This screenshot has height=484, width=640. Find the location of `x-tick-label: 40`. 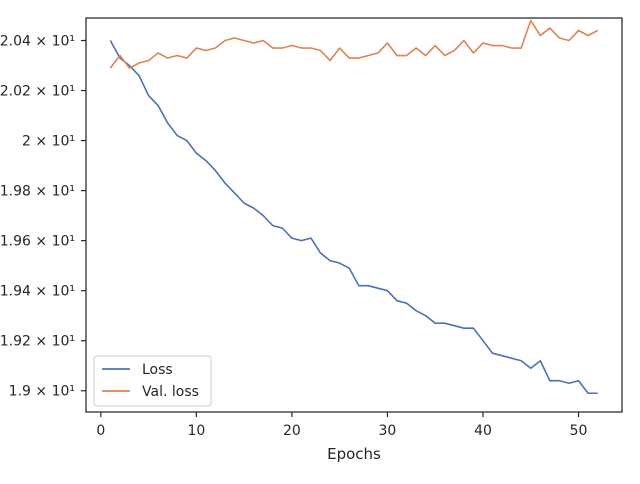

x-tick-label: 40 is located at coordinates (483, 431).